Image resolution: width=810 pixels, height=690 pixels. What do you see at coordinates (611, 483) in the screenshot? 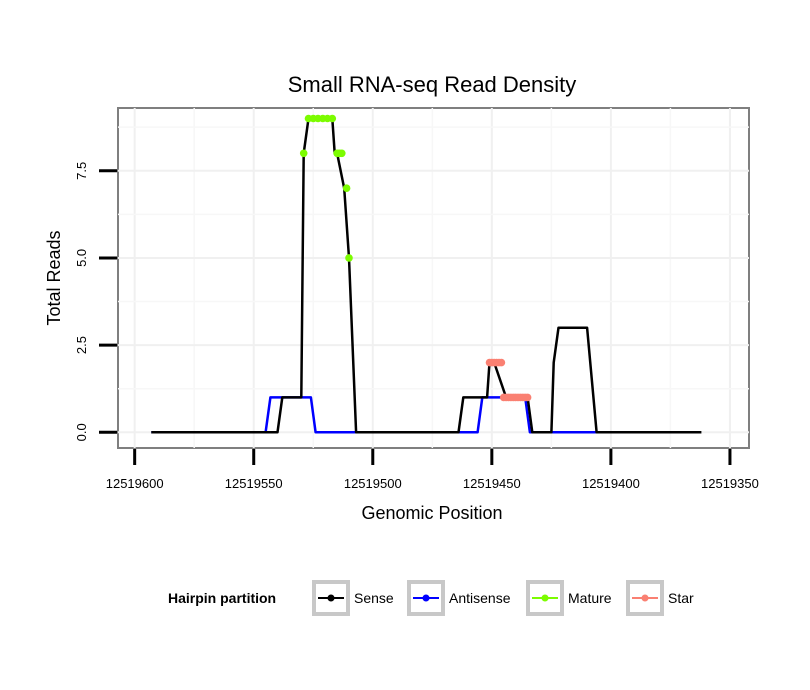
I see `x-tick-label: 12519400` at bounding box center [611, 483].